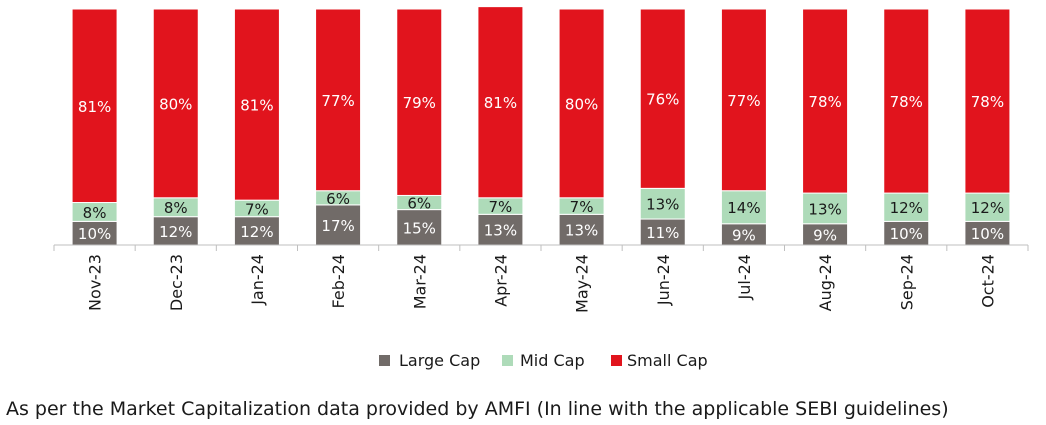 Image resolution: width=1046 pixels, height=425 pixels. I want to click on x-tick-label: Nov-23, so click(95, 282).